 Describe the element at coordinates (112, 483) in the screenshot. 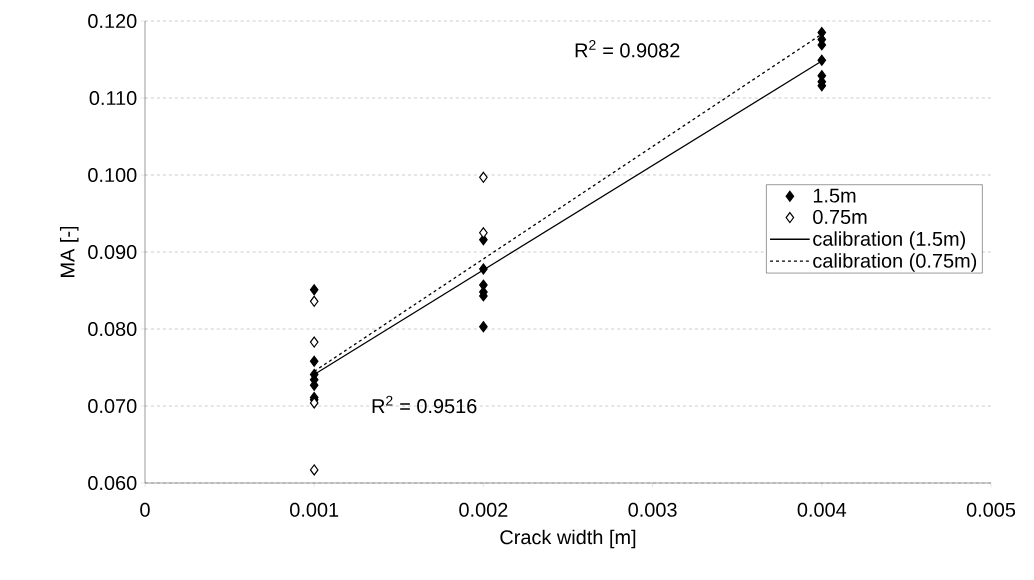

I see `y-tick-label: 0.060` at that location.